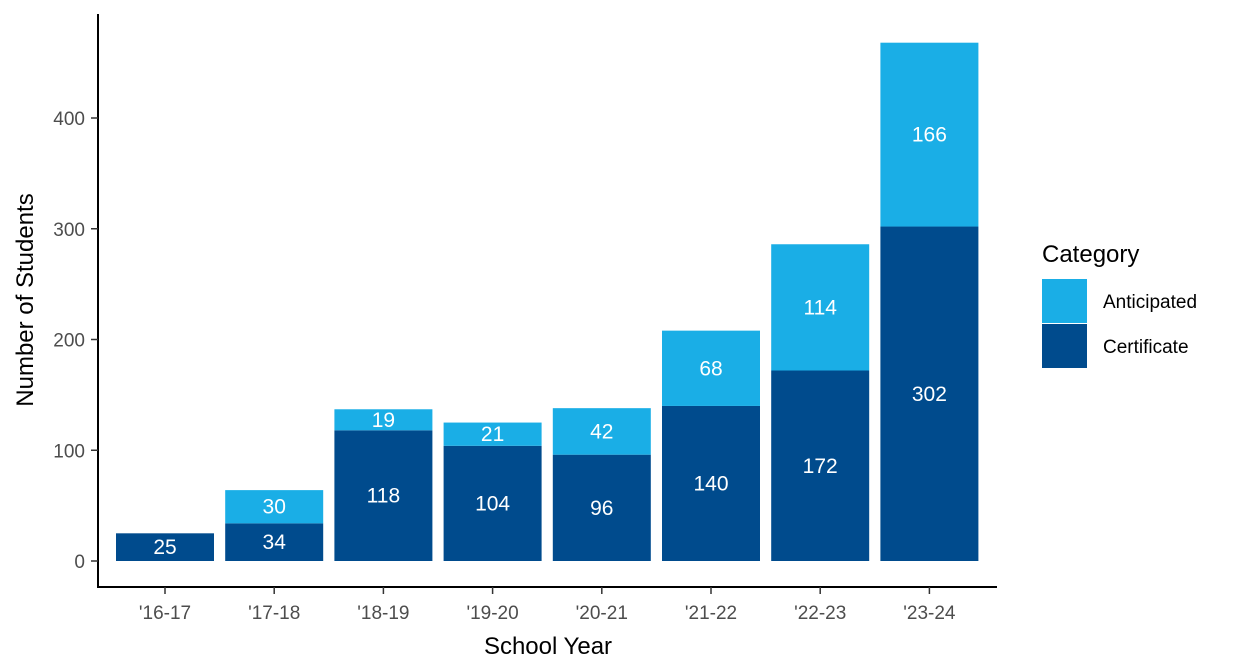 Image resolution: width=1238 pixels, height=660 pixels. What do you see at coordinates (602, 613) in the screenshot?
I see `x-tick-label-4: '20-21` at bounding box center [602, 613].